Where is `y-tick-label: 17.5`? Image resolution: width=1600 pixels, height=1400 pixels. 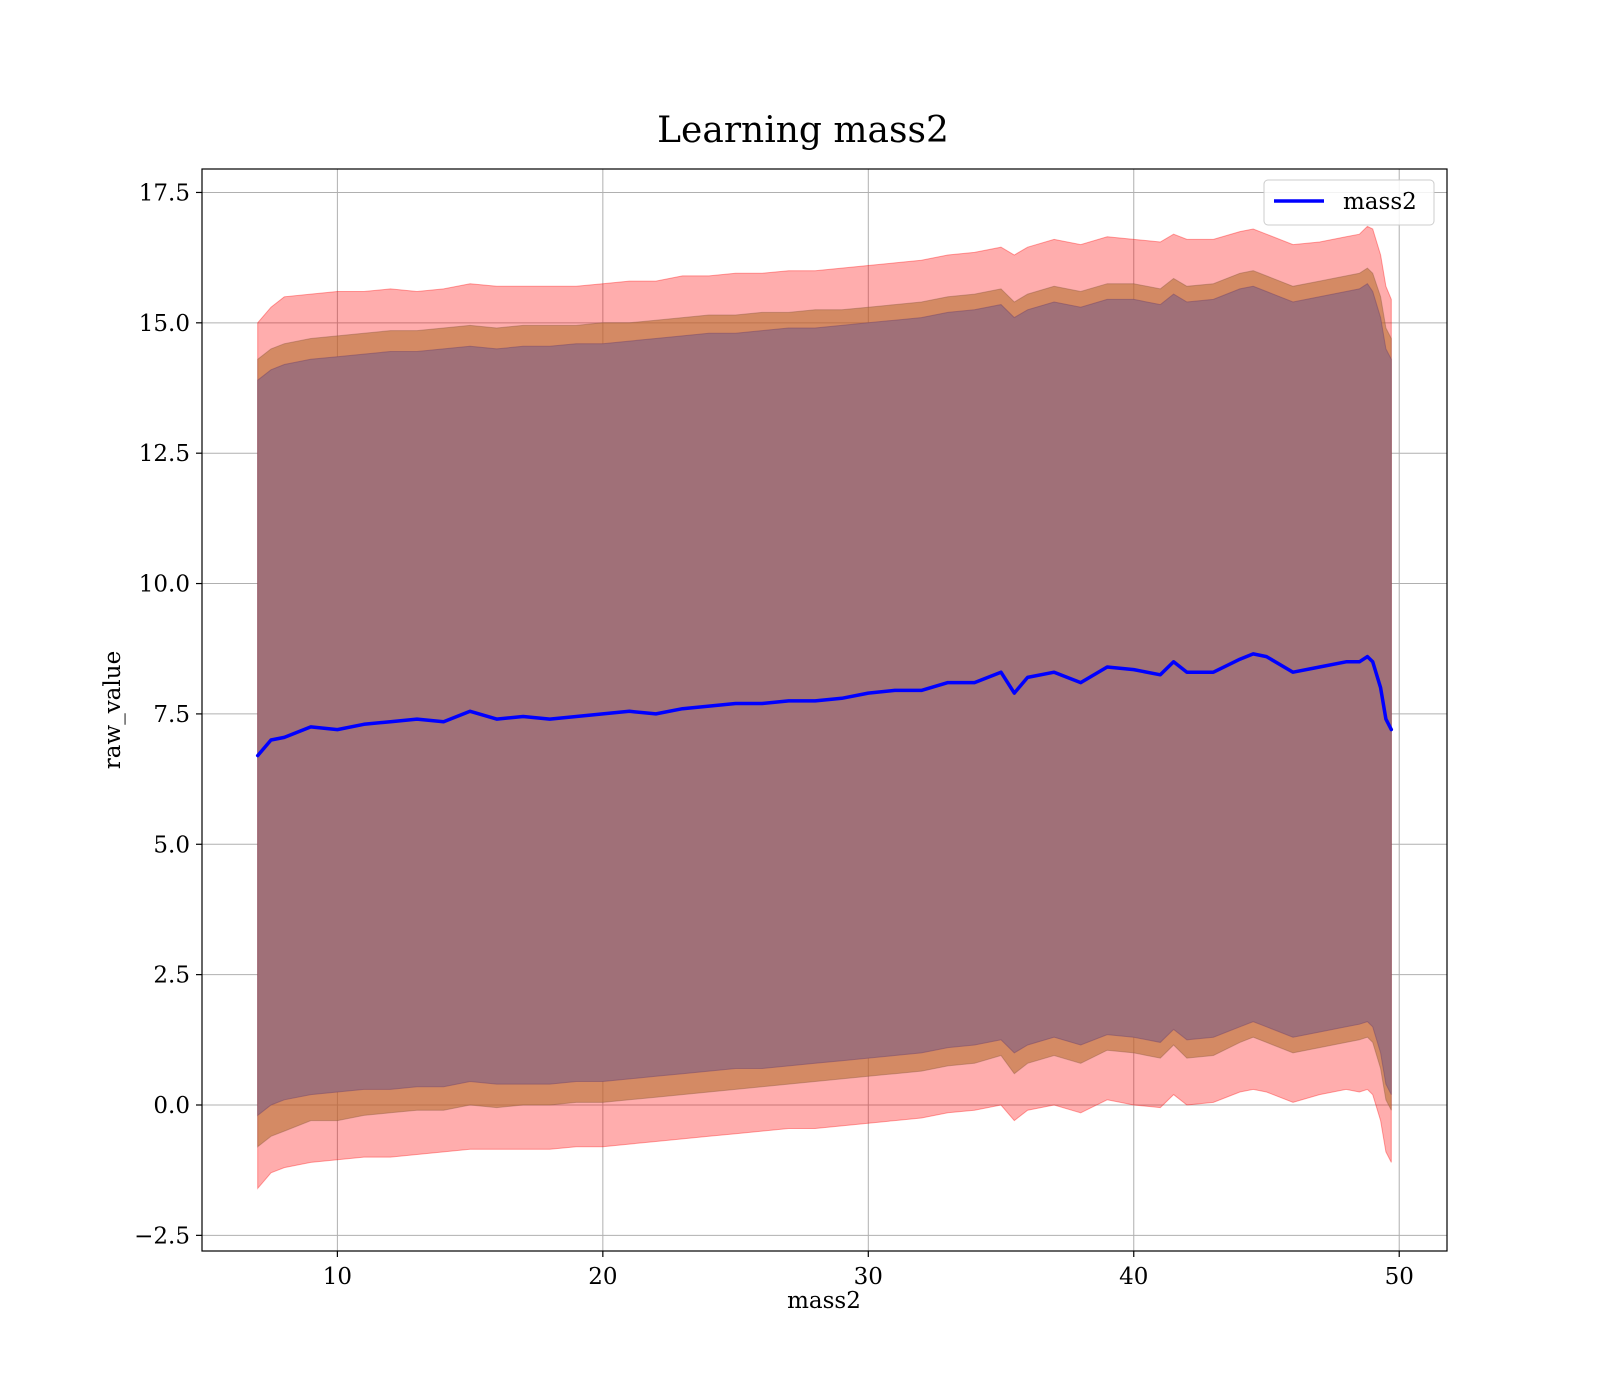 y-tick-label: 17.5 is located at coordinates (164, 193).